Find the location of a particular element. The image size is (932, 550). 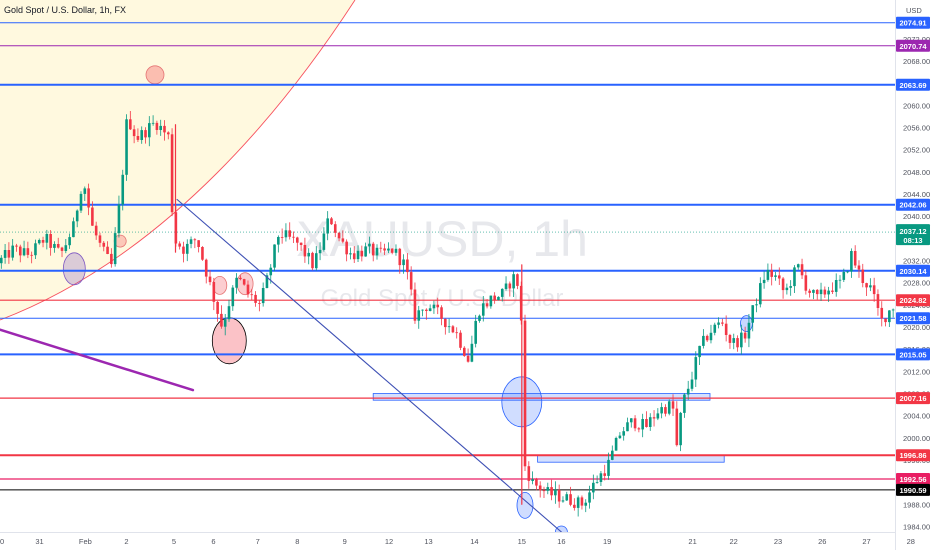

time-tick-label: 21 is located at coordinates (692, 541).